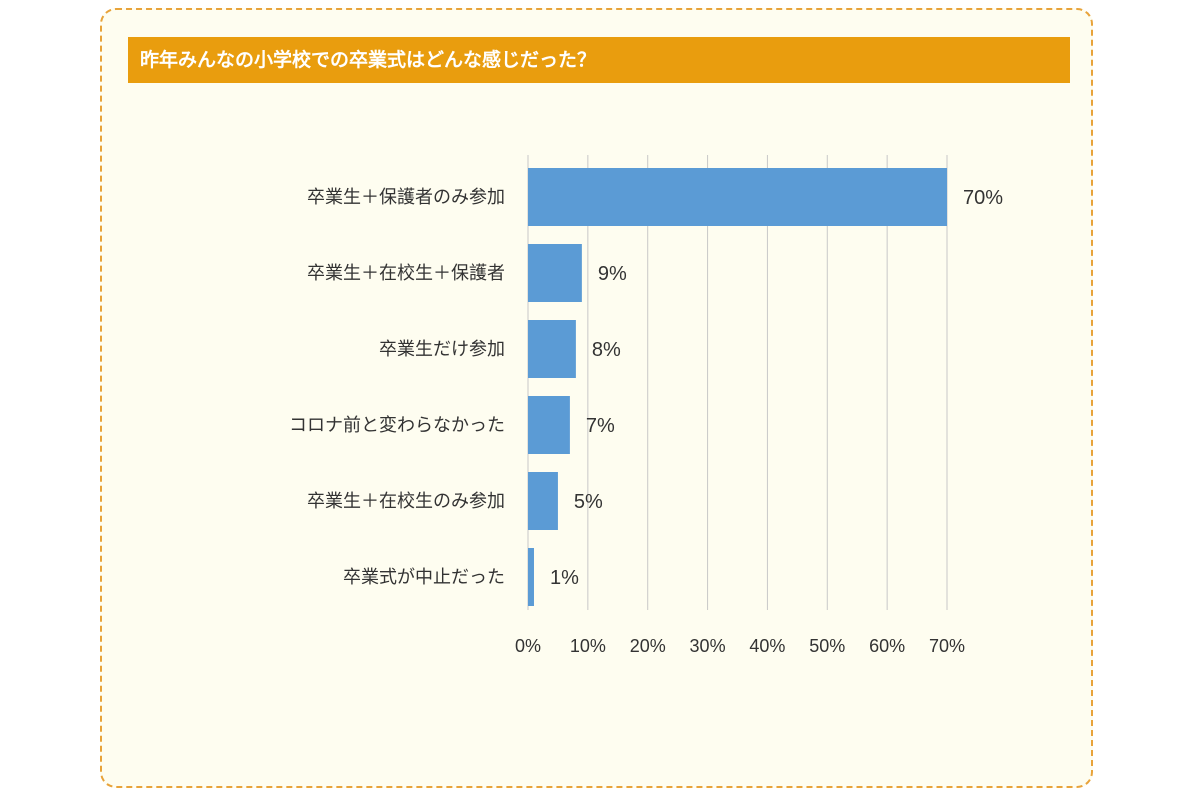 This screenshot has height=800, width=1200. What do you see at coordinates (767, 646) in the screenshot?
I see `x-tick-label-40: 40%` at bounding box center [767, 646].